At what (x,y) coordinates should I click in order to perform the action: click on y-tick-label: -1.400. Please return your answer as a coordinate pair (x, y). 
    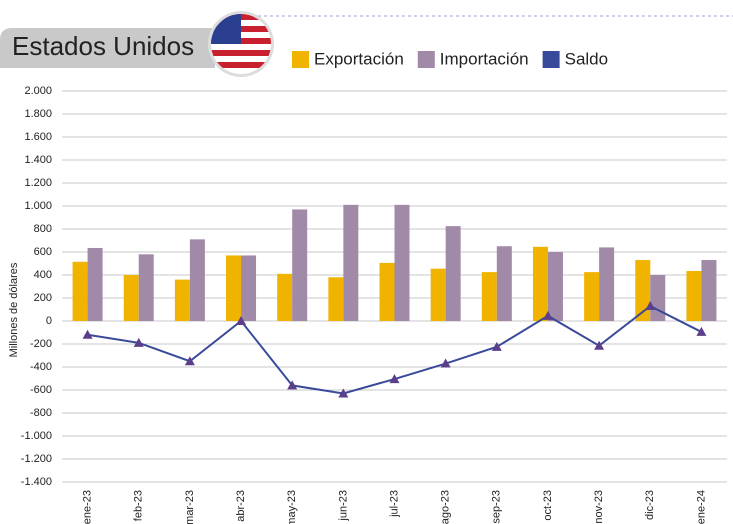
    Looking at the image, I should click on (36, 482).